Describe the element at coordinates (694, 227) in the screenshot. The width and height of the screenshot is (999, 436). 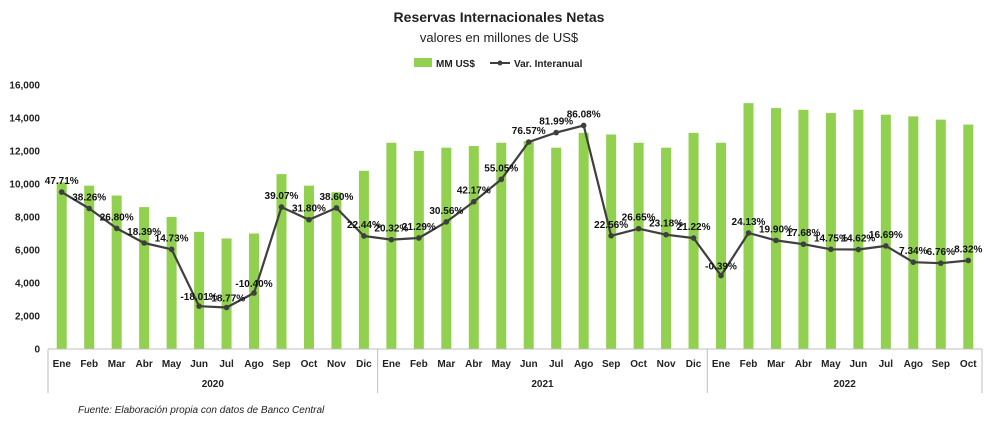
I see `data-label: 21.22%` at that location.